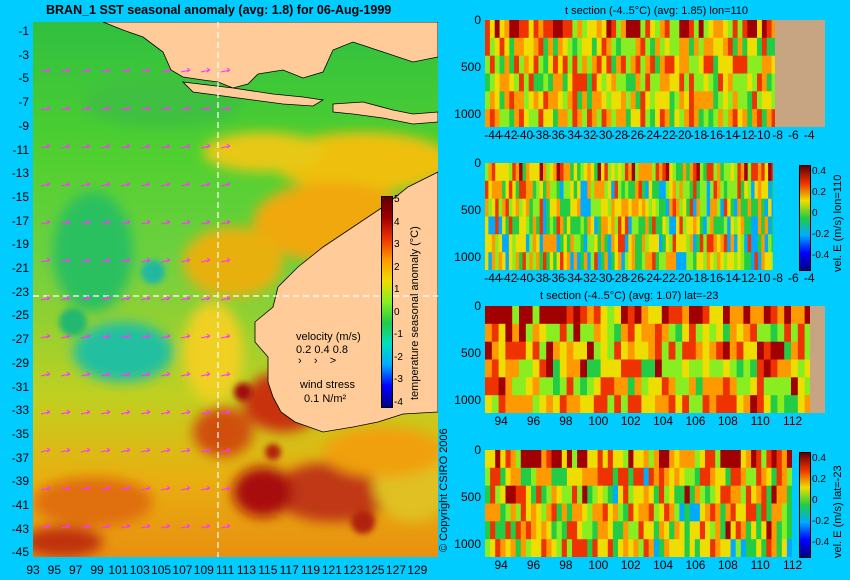  Describe the element at coordinates (54, 570) in the screenshot. I see `lon-tick-label: 95` at that location.